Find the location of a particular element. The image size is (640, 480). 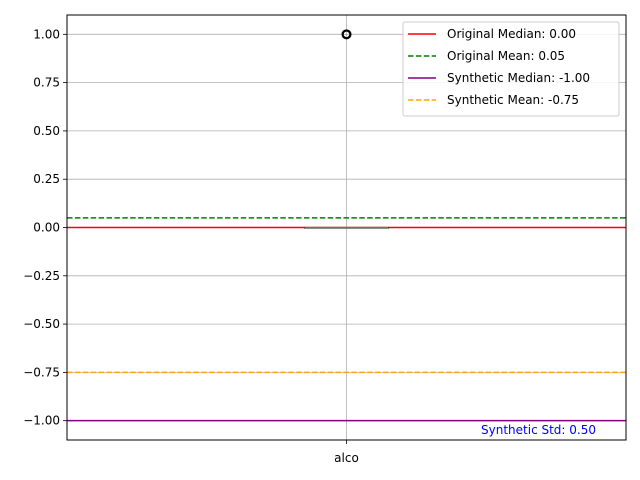

x-tick-label: alco is located at coordinates (346, 458).